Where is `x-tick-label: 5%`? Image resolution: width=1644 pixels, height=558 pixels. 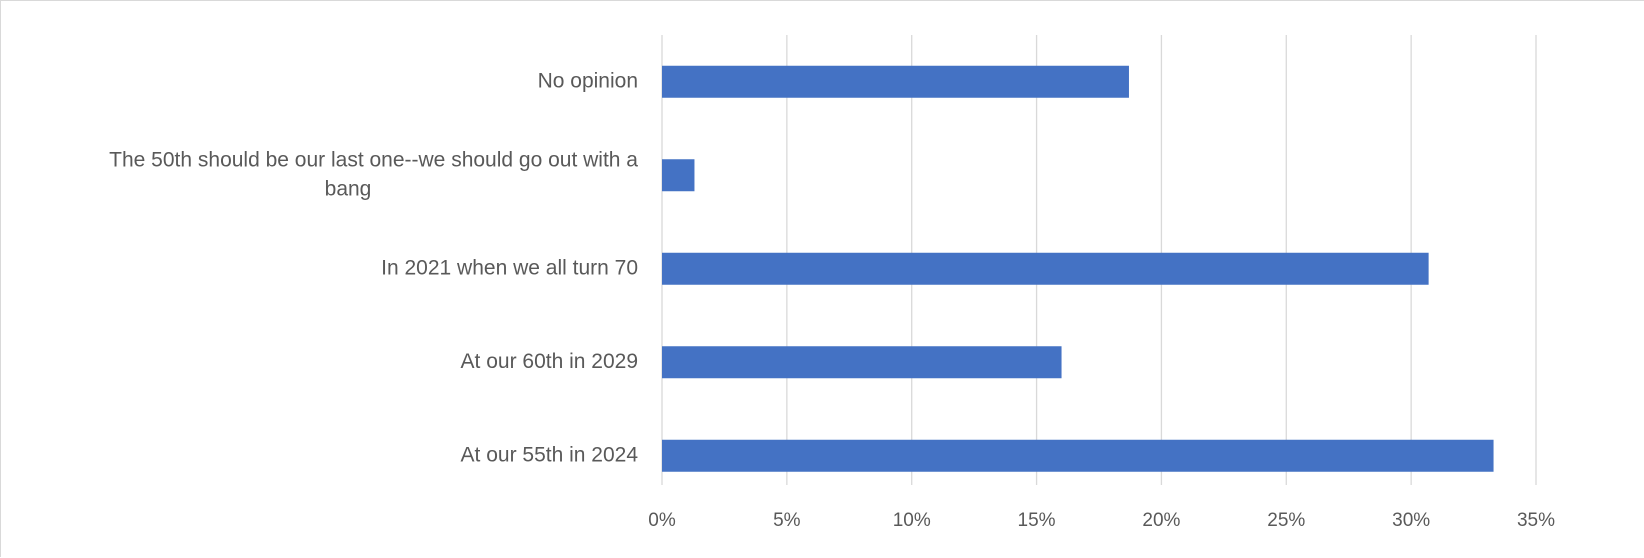
x-tick-label: 5% is located at coordinates (787, 520).